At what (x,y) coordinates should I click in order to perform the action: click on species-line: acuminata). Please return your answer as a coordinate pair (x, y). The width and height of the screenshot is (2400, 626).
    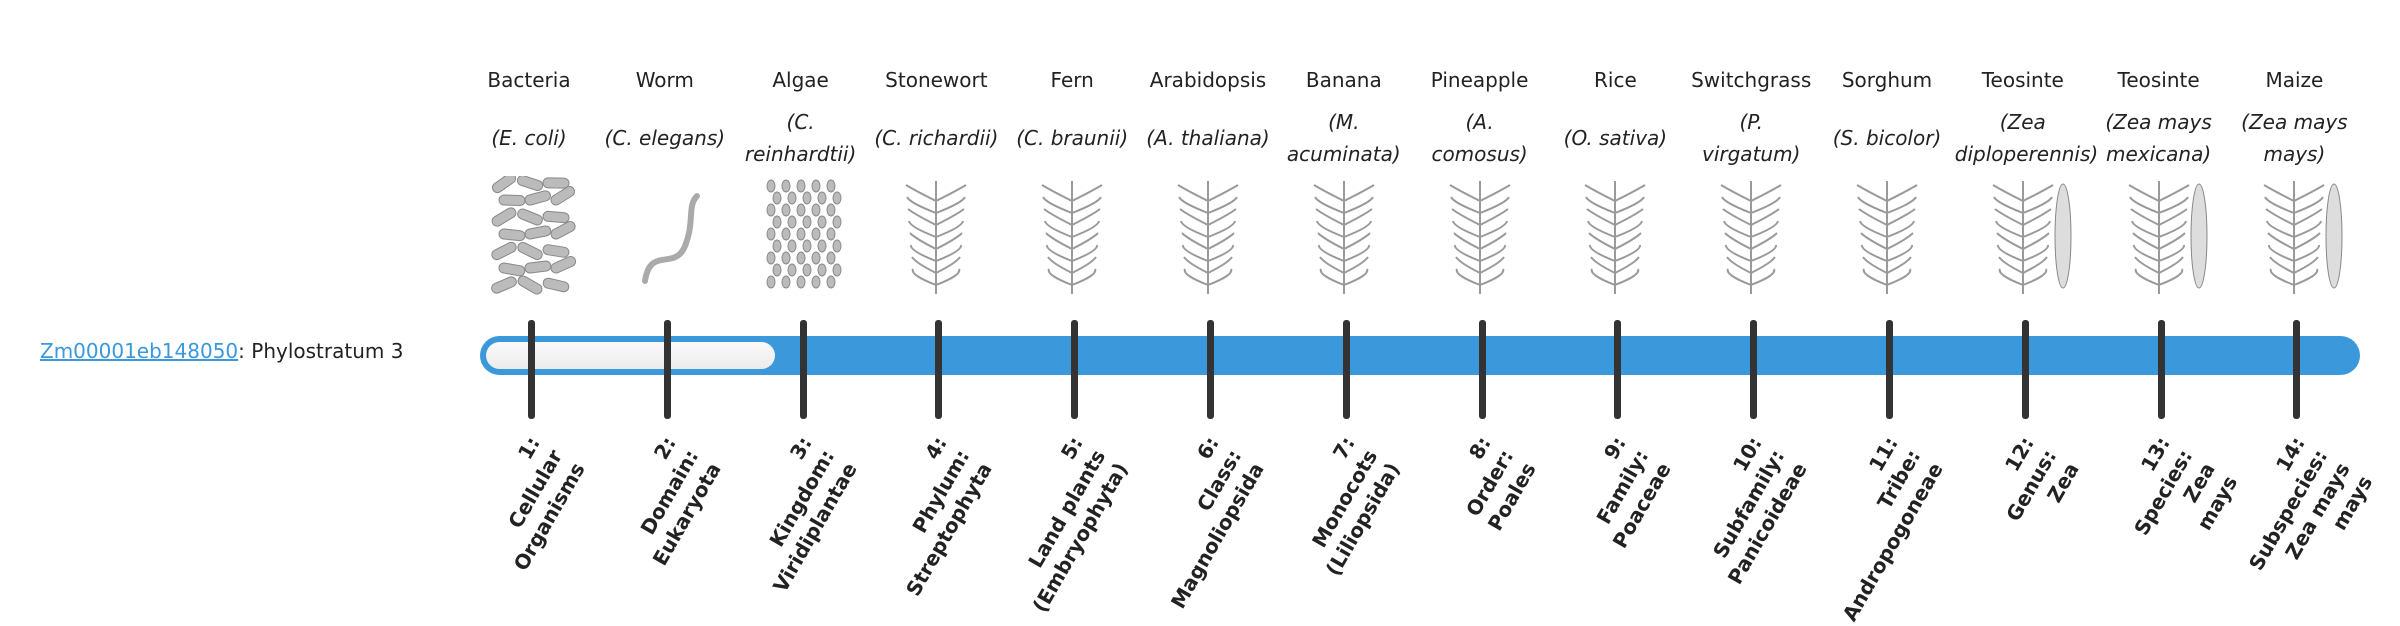
    Looking at the image, I should click on (1343, 154).